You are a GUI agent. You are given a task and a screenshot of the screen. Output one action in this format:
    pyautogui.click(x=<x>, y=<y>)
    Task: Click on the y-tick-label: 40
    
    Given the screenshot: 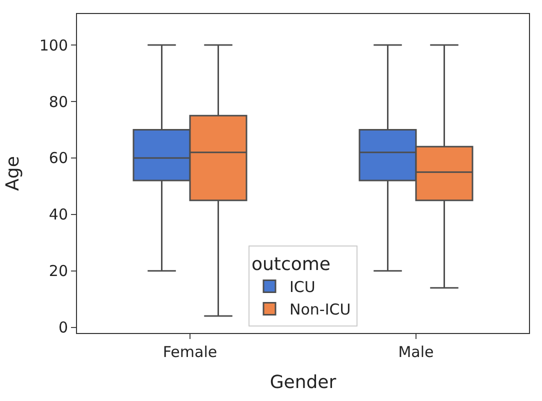 What is the action you would take?
    pyautogui.click(x=58, y=215)
    